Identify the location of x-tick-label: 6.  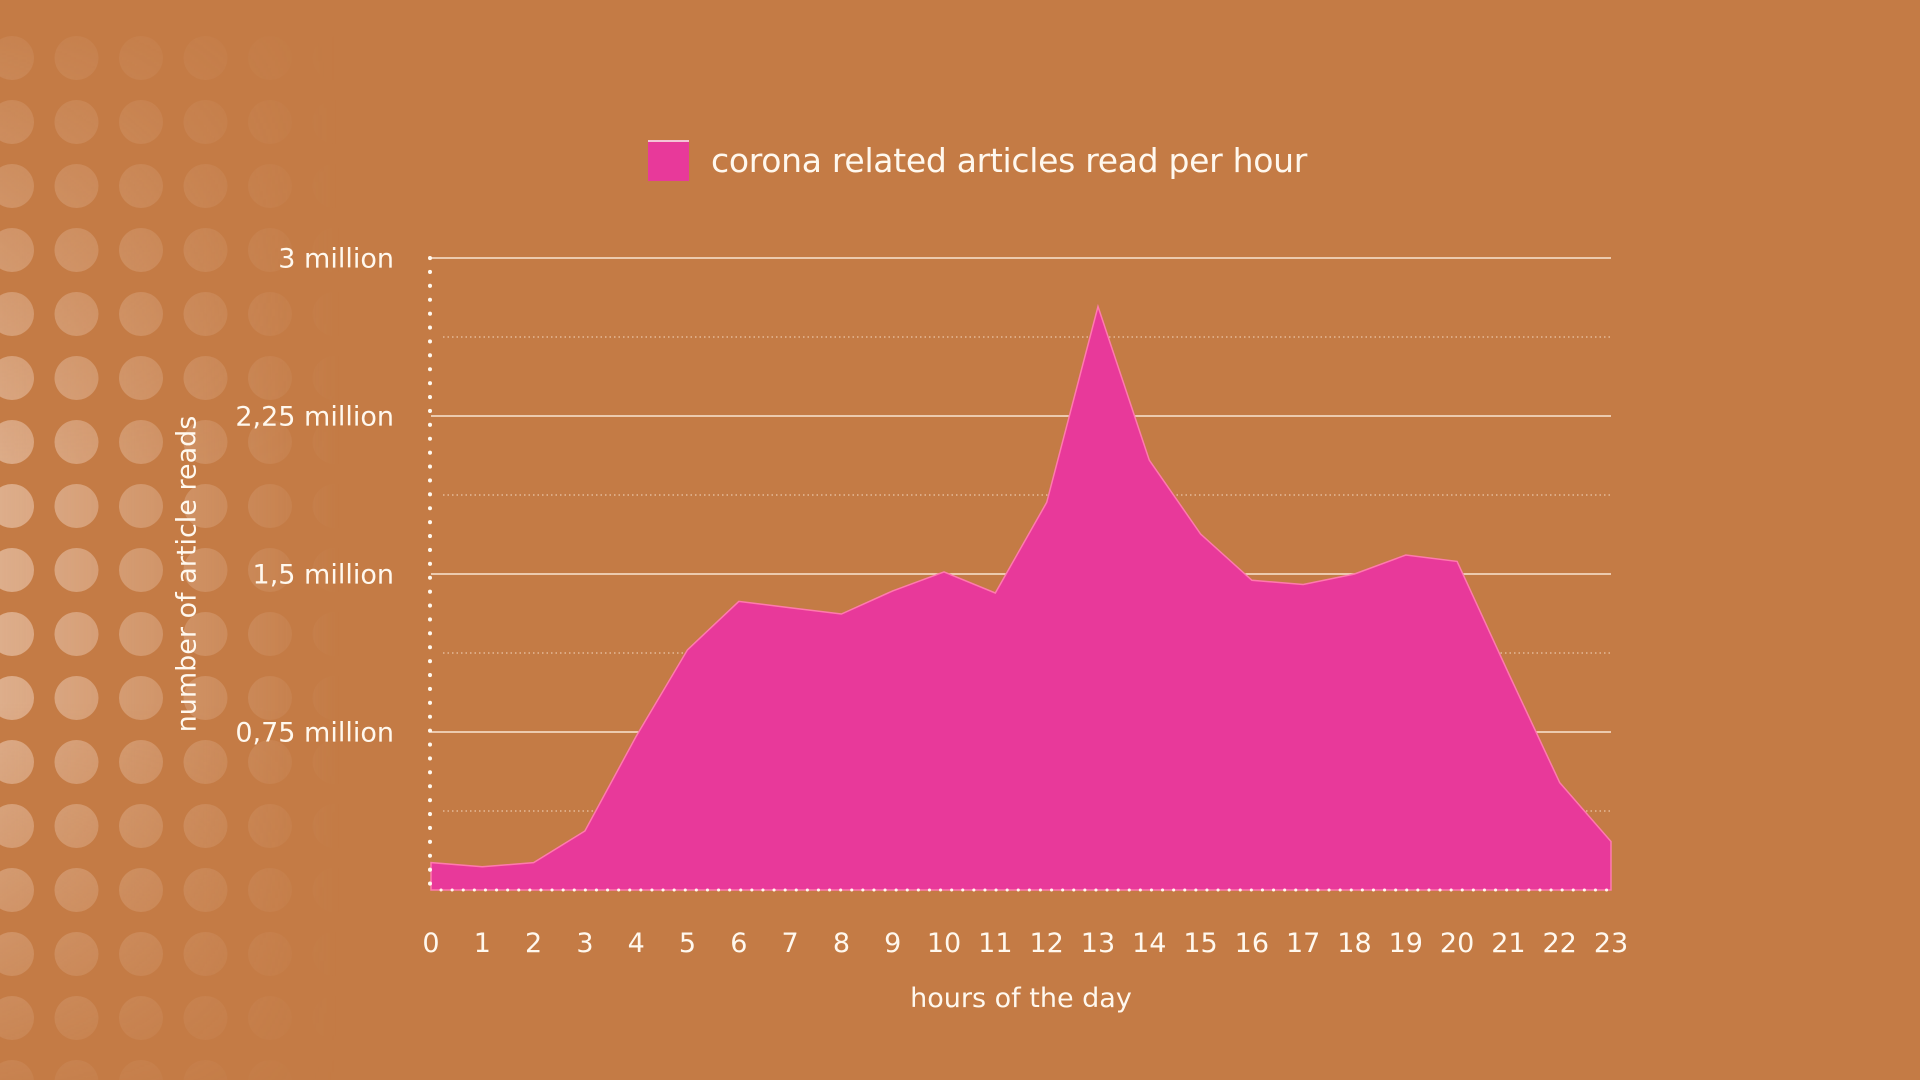
(739, 943).